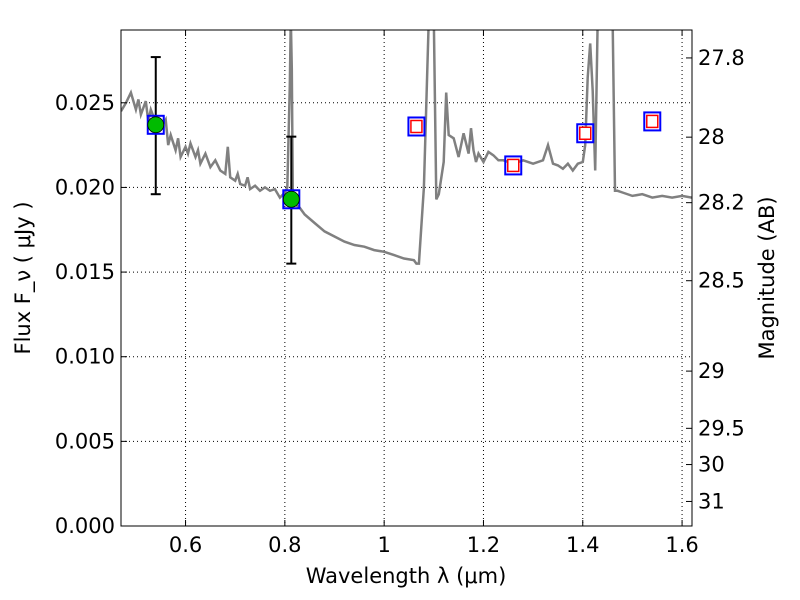 Image resolution: width=800 pixels, height=600 pixels. I want to click on right-tick-label: 29.5, so click(721, 428).